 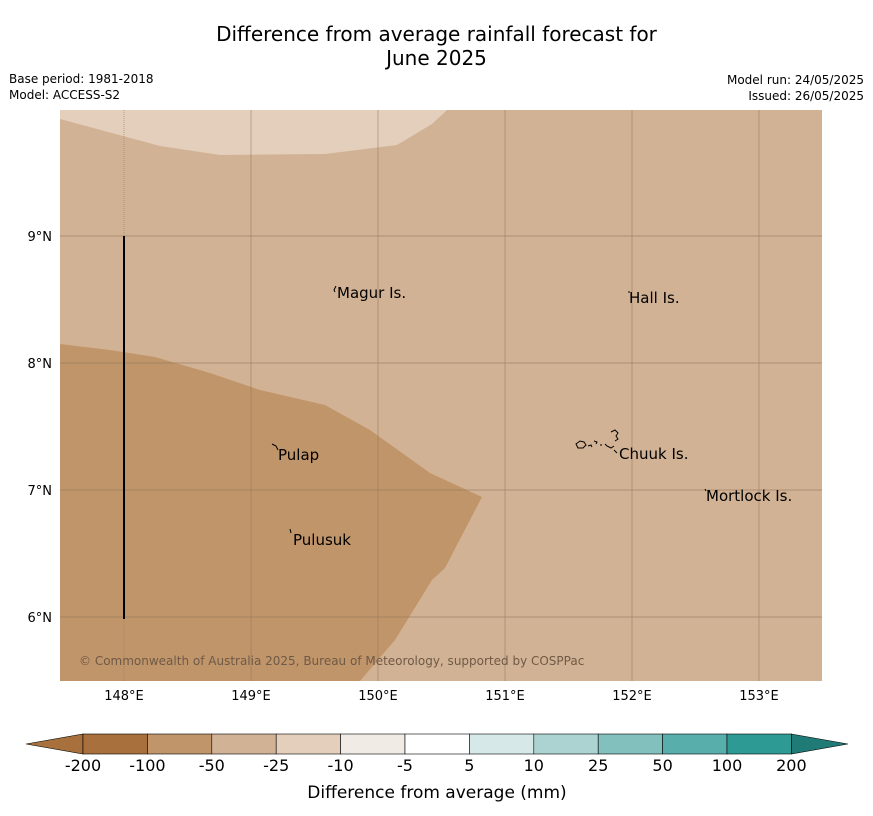 What do you see at coordinates (81, 79) in the screenshot?
I see `base-period-text: Base period: 1981-2018` at bounding box center [81, 79].